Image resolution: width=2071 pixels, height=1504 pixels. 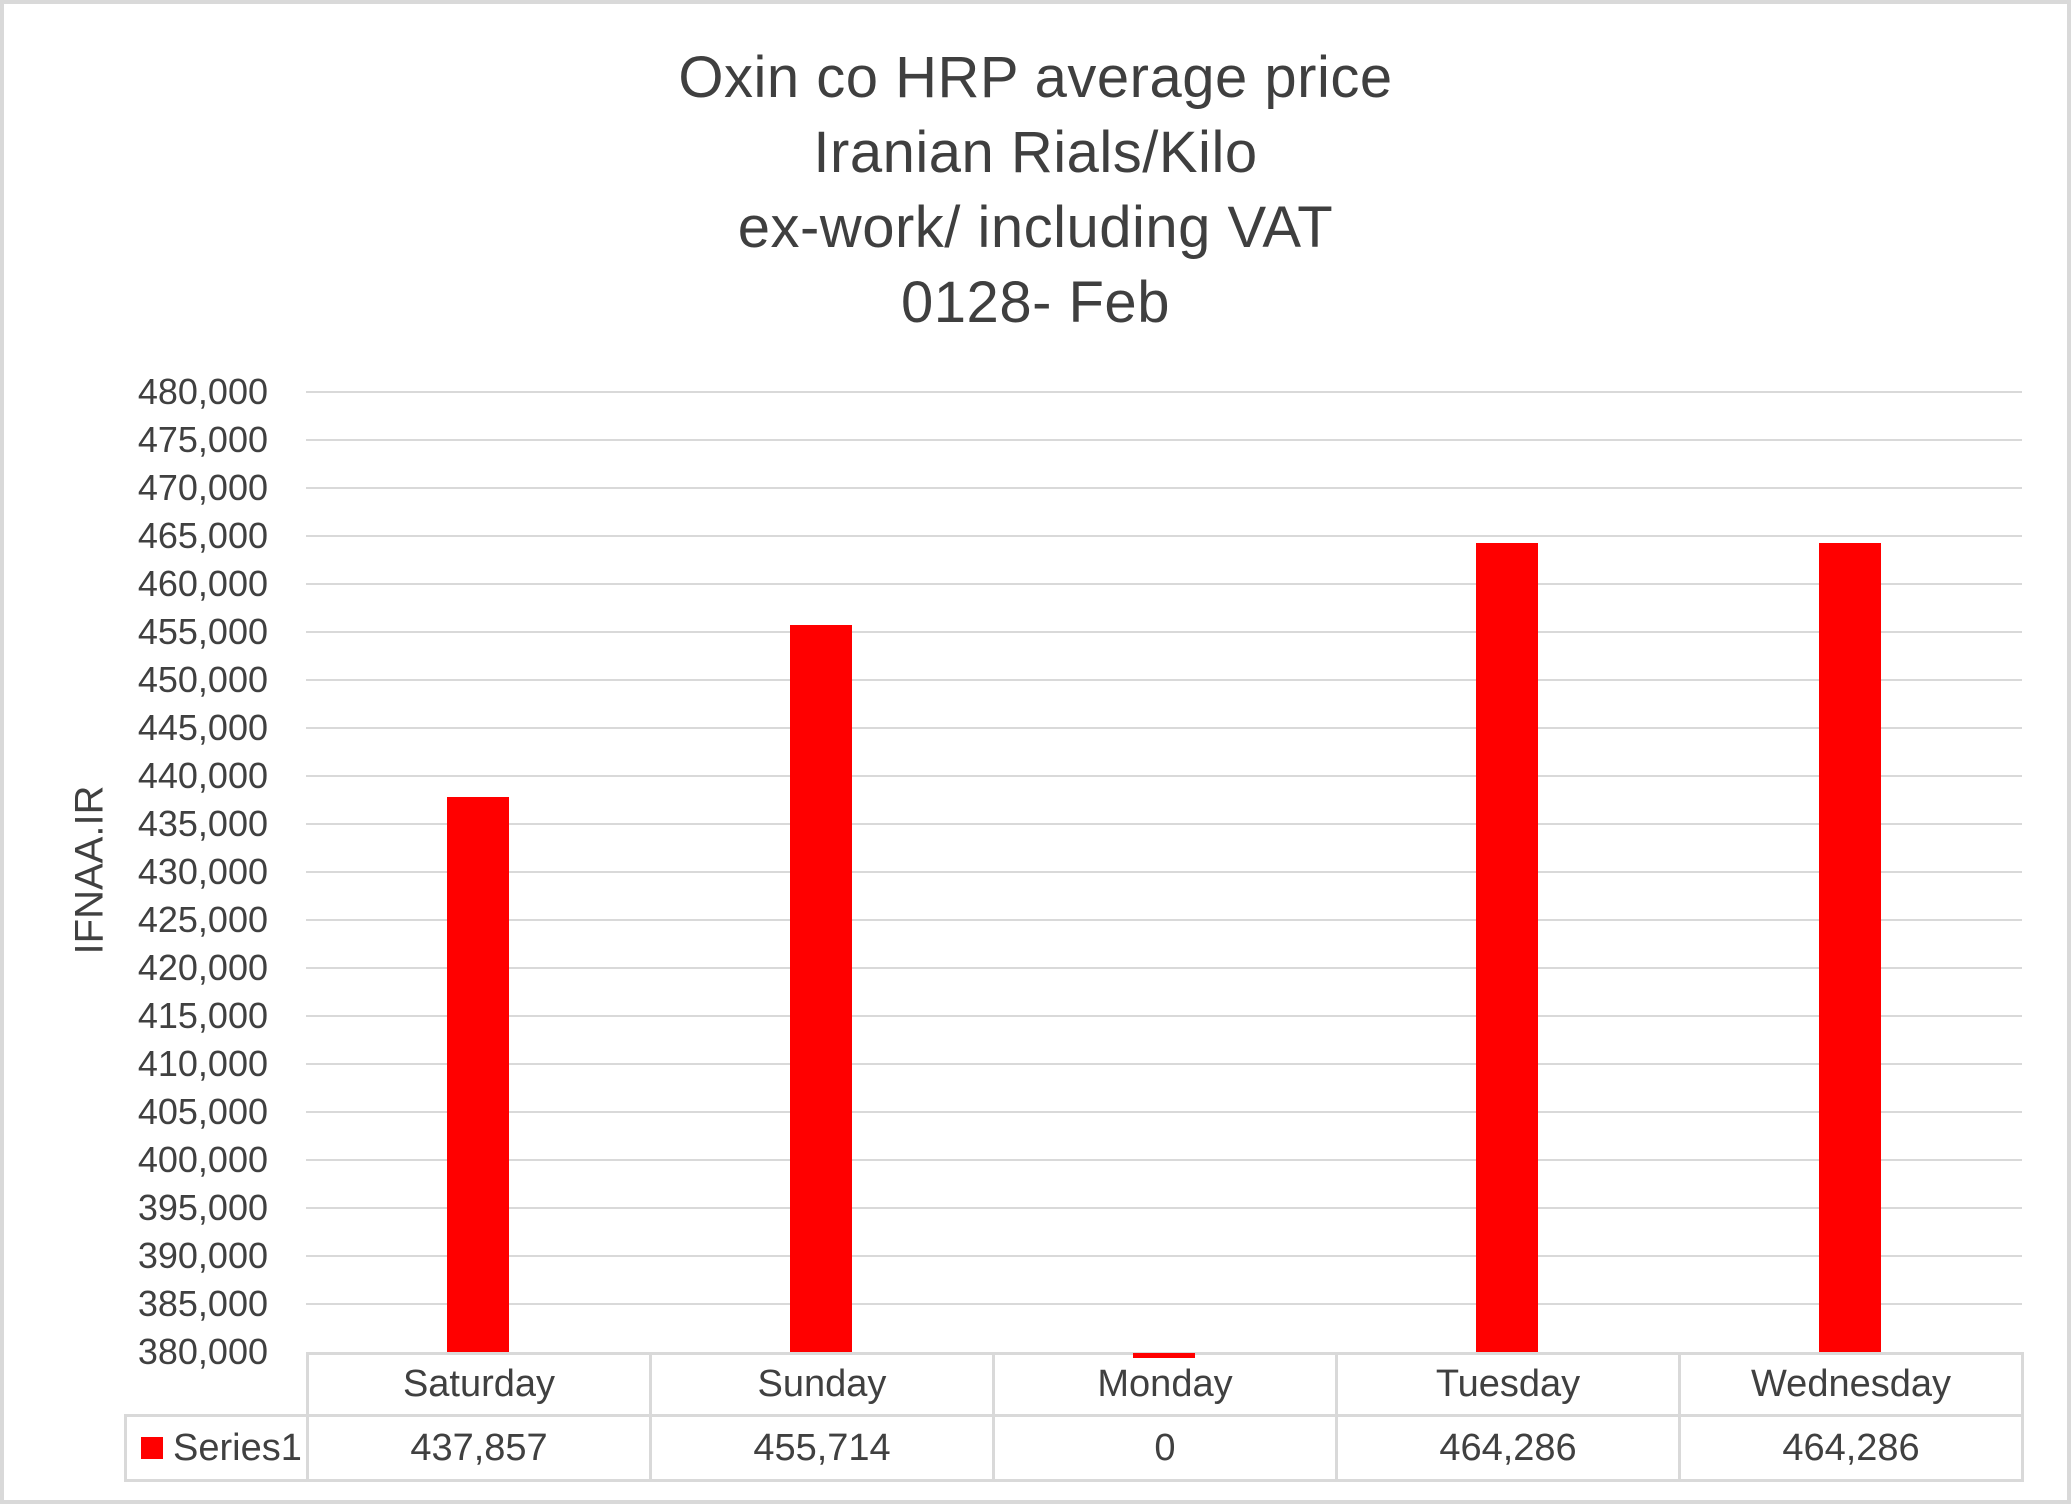 What do you see at coordinates (1035, 152) in the screenshot?
I see `chart-title-line-2: Iranian Rials/Kilo` at bounding box center [1035, 152].